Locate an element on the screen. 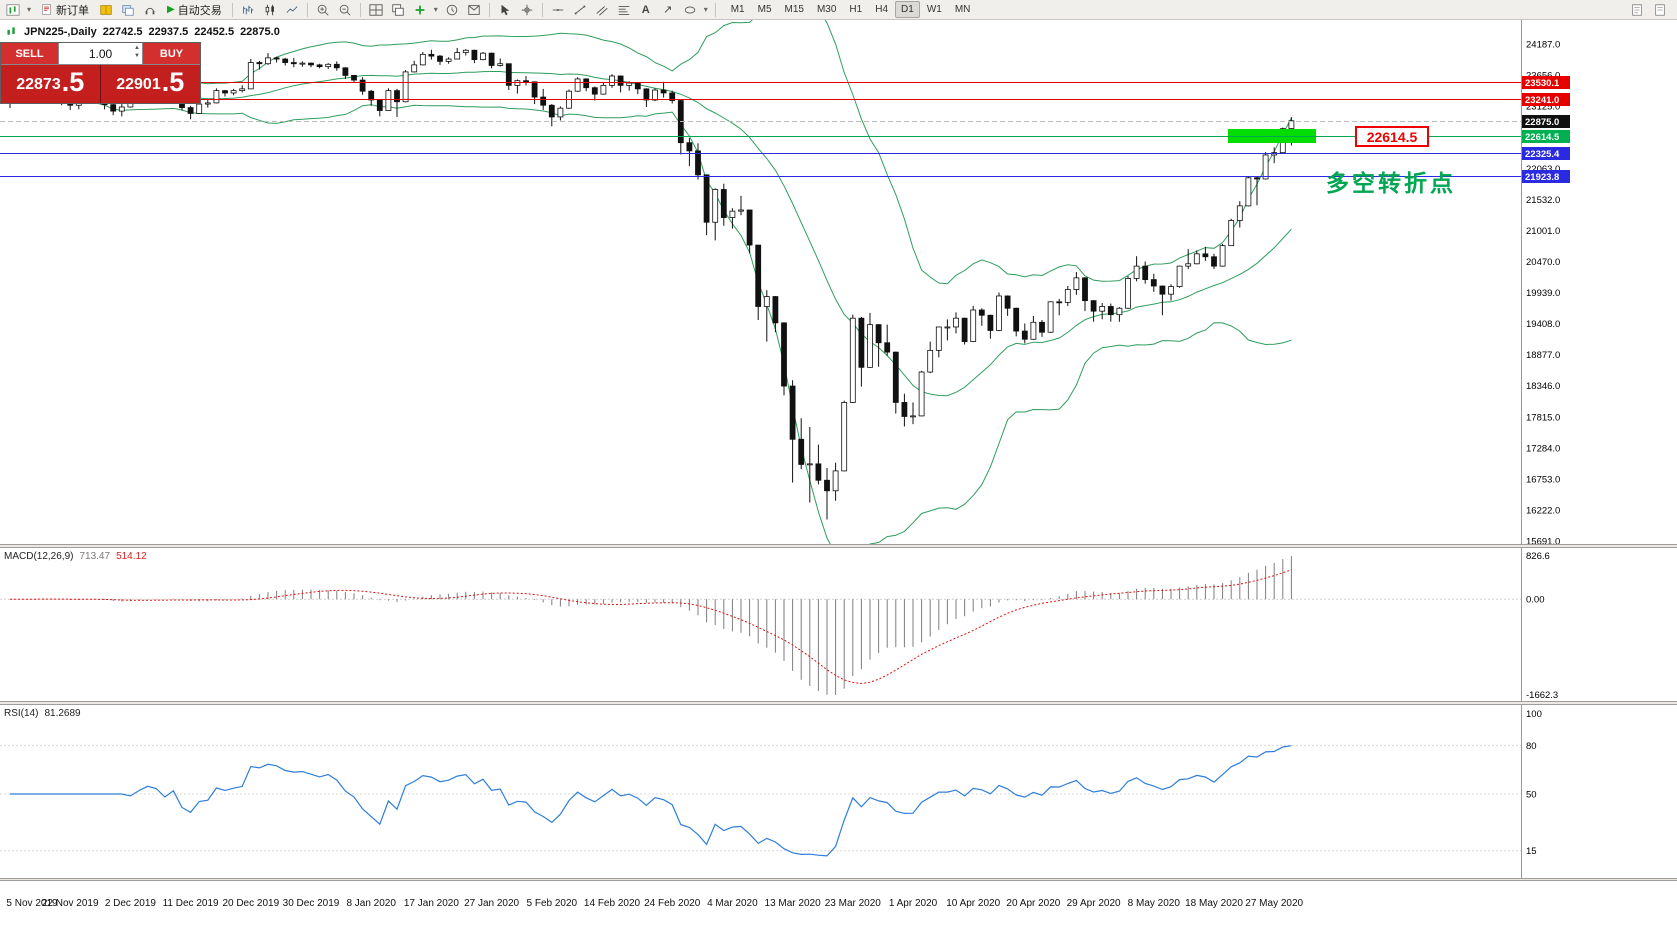  add-indicator-icon is located at coordinates (420, 10).